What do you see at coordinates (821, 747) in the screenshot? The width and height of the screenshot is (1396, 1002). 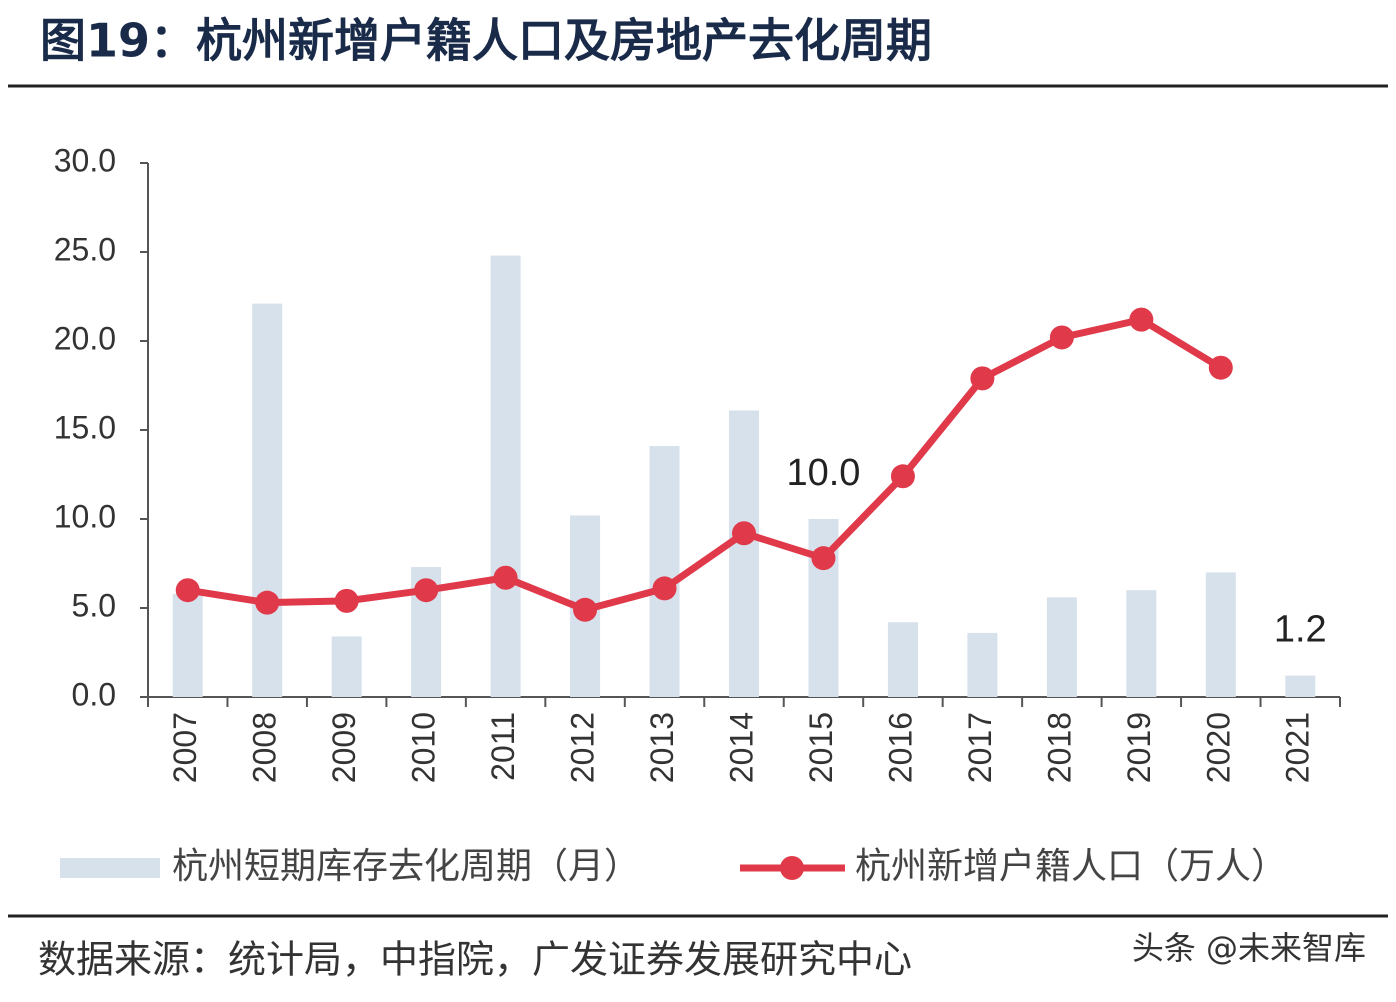 I see `x-tick-label: 2015` at bounding box center [821, 747].